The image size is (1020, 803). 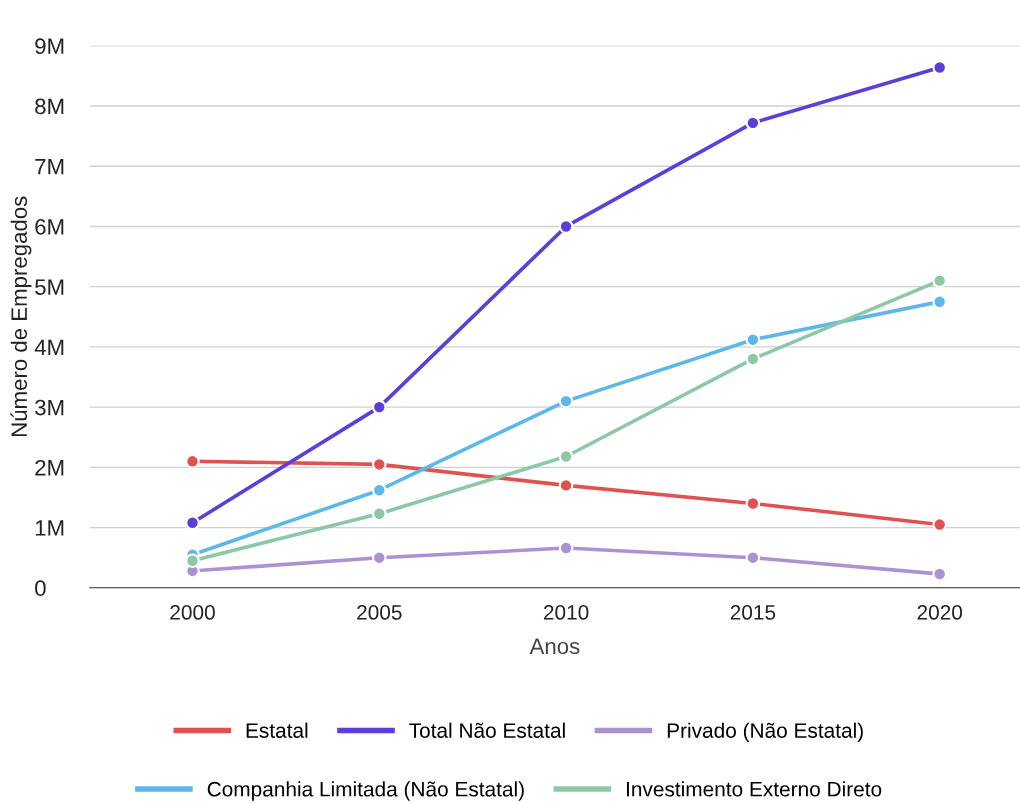 I want to click on legend-label: Total Não Estatal, so click(x=487, y=730).